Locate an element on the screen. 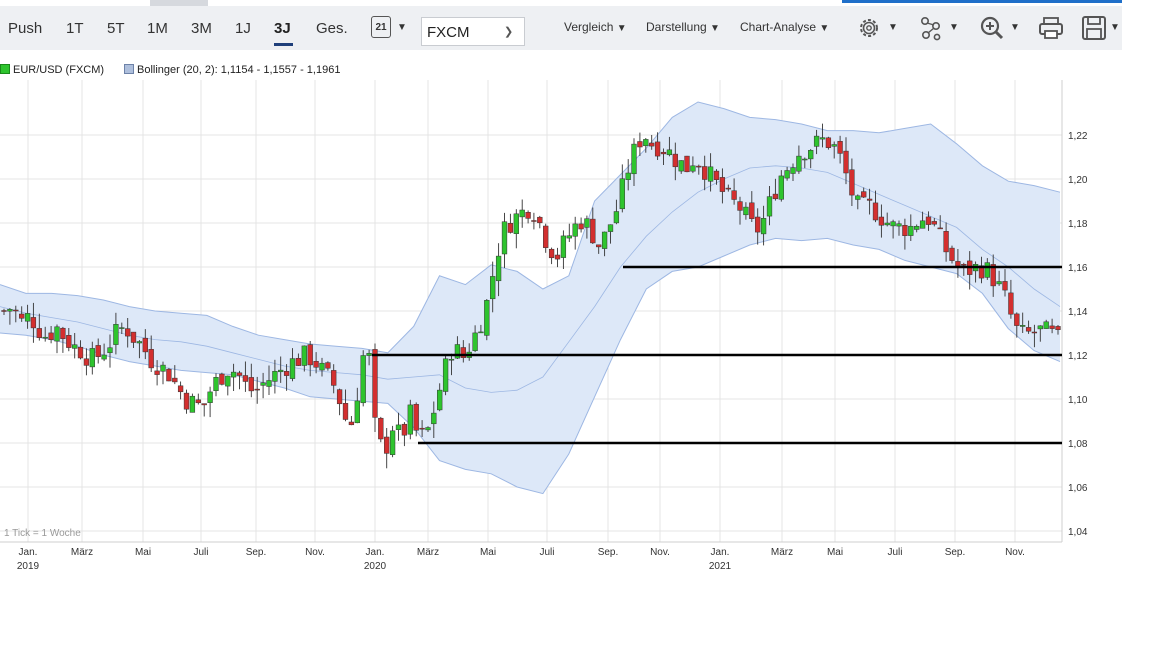 The image size is (1152, 648). zoom-icon is located at coordinates (992, 28).